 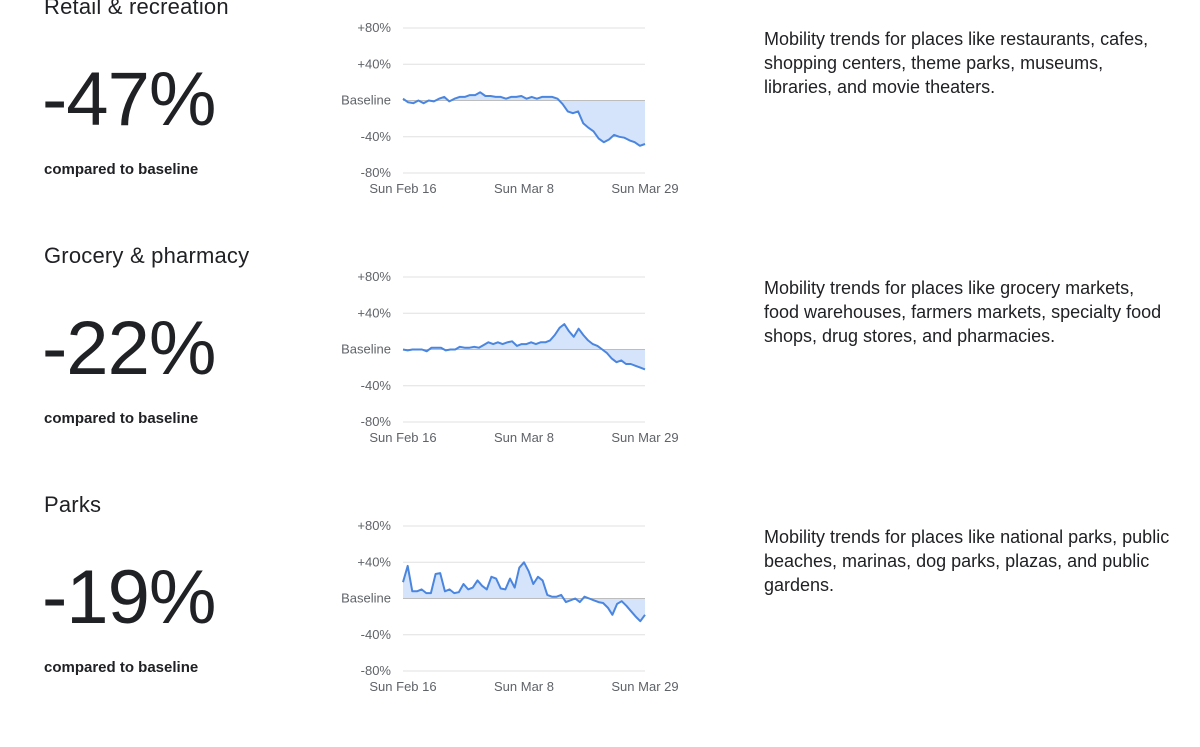 What do you see at coordinates (136, 9) in the screenshot?
I see `category-title: Retail & recreation` at bounding box center [136, 9].